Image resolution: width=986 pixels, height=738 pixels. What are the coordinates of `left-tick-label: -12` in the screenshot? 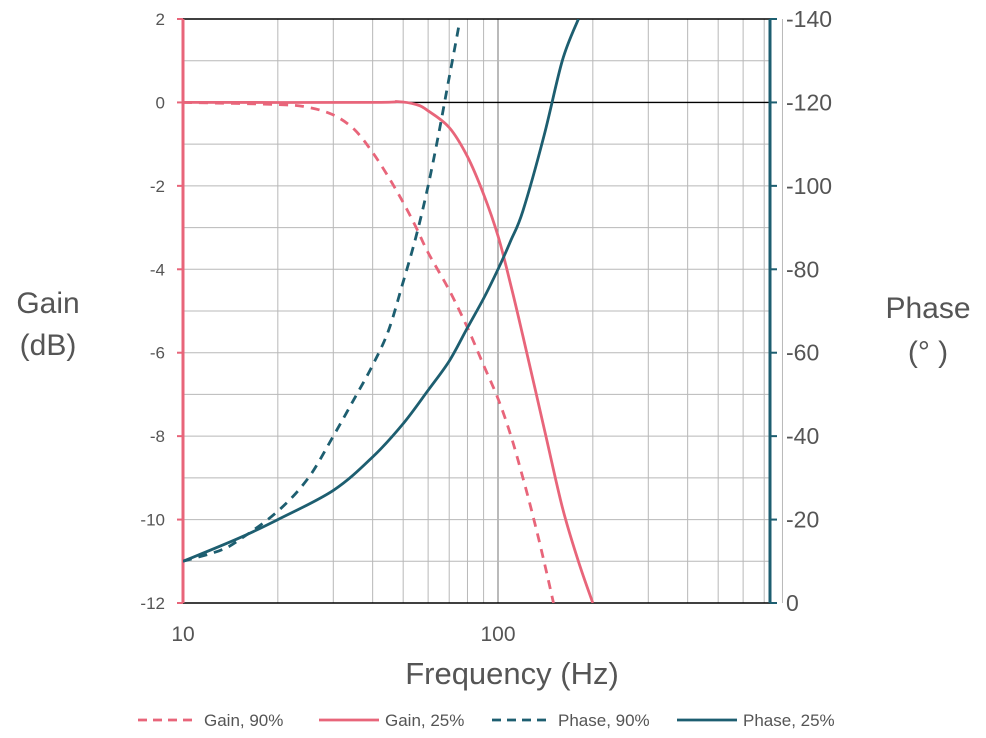 It's located at (152, 603).